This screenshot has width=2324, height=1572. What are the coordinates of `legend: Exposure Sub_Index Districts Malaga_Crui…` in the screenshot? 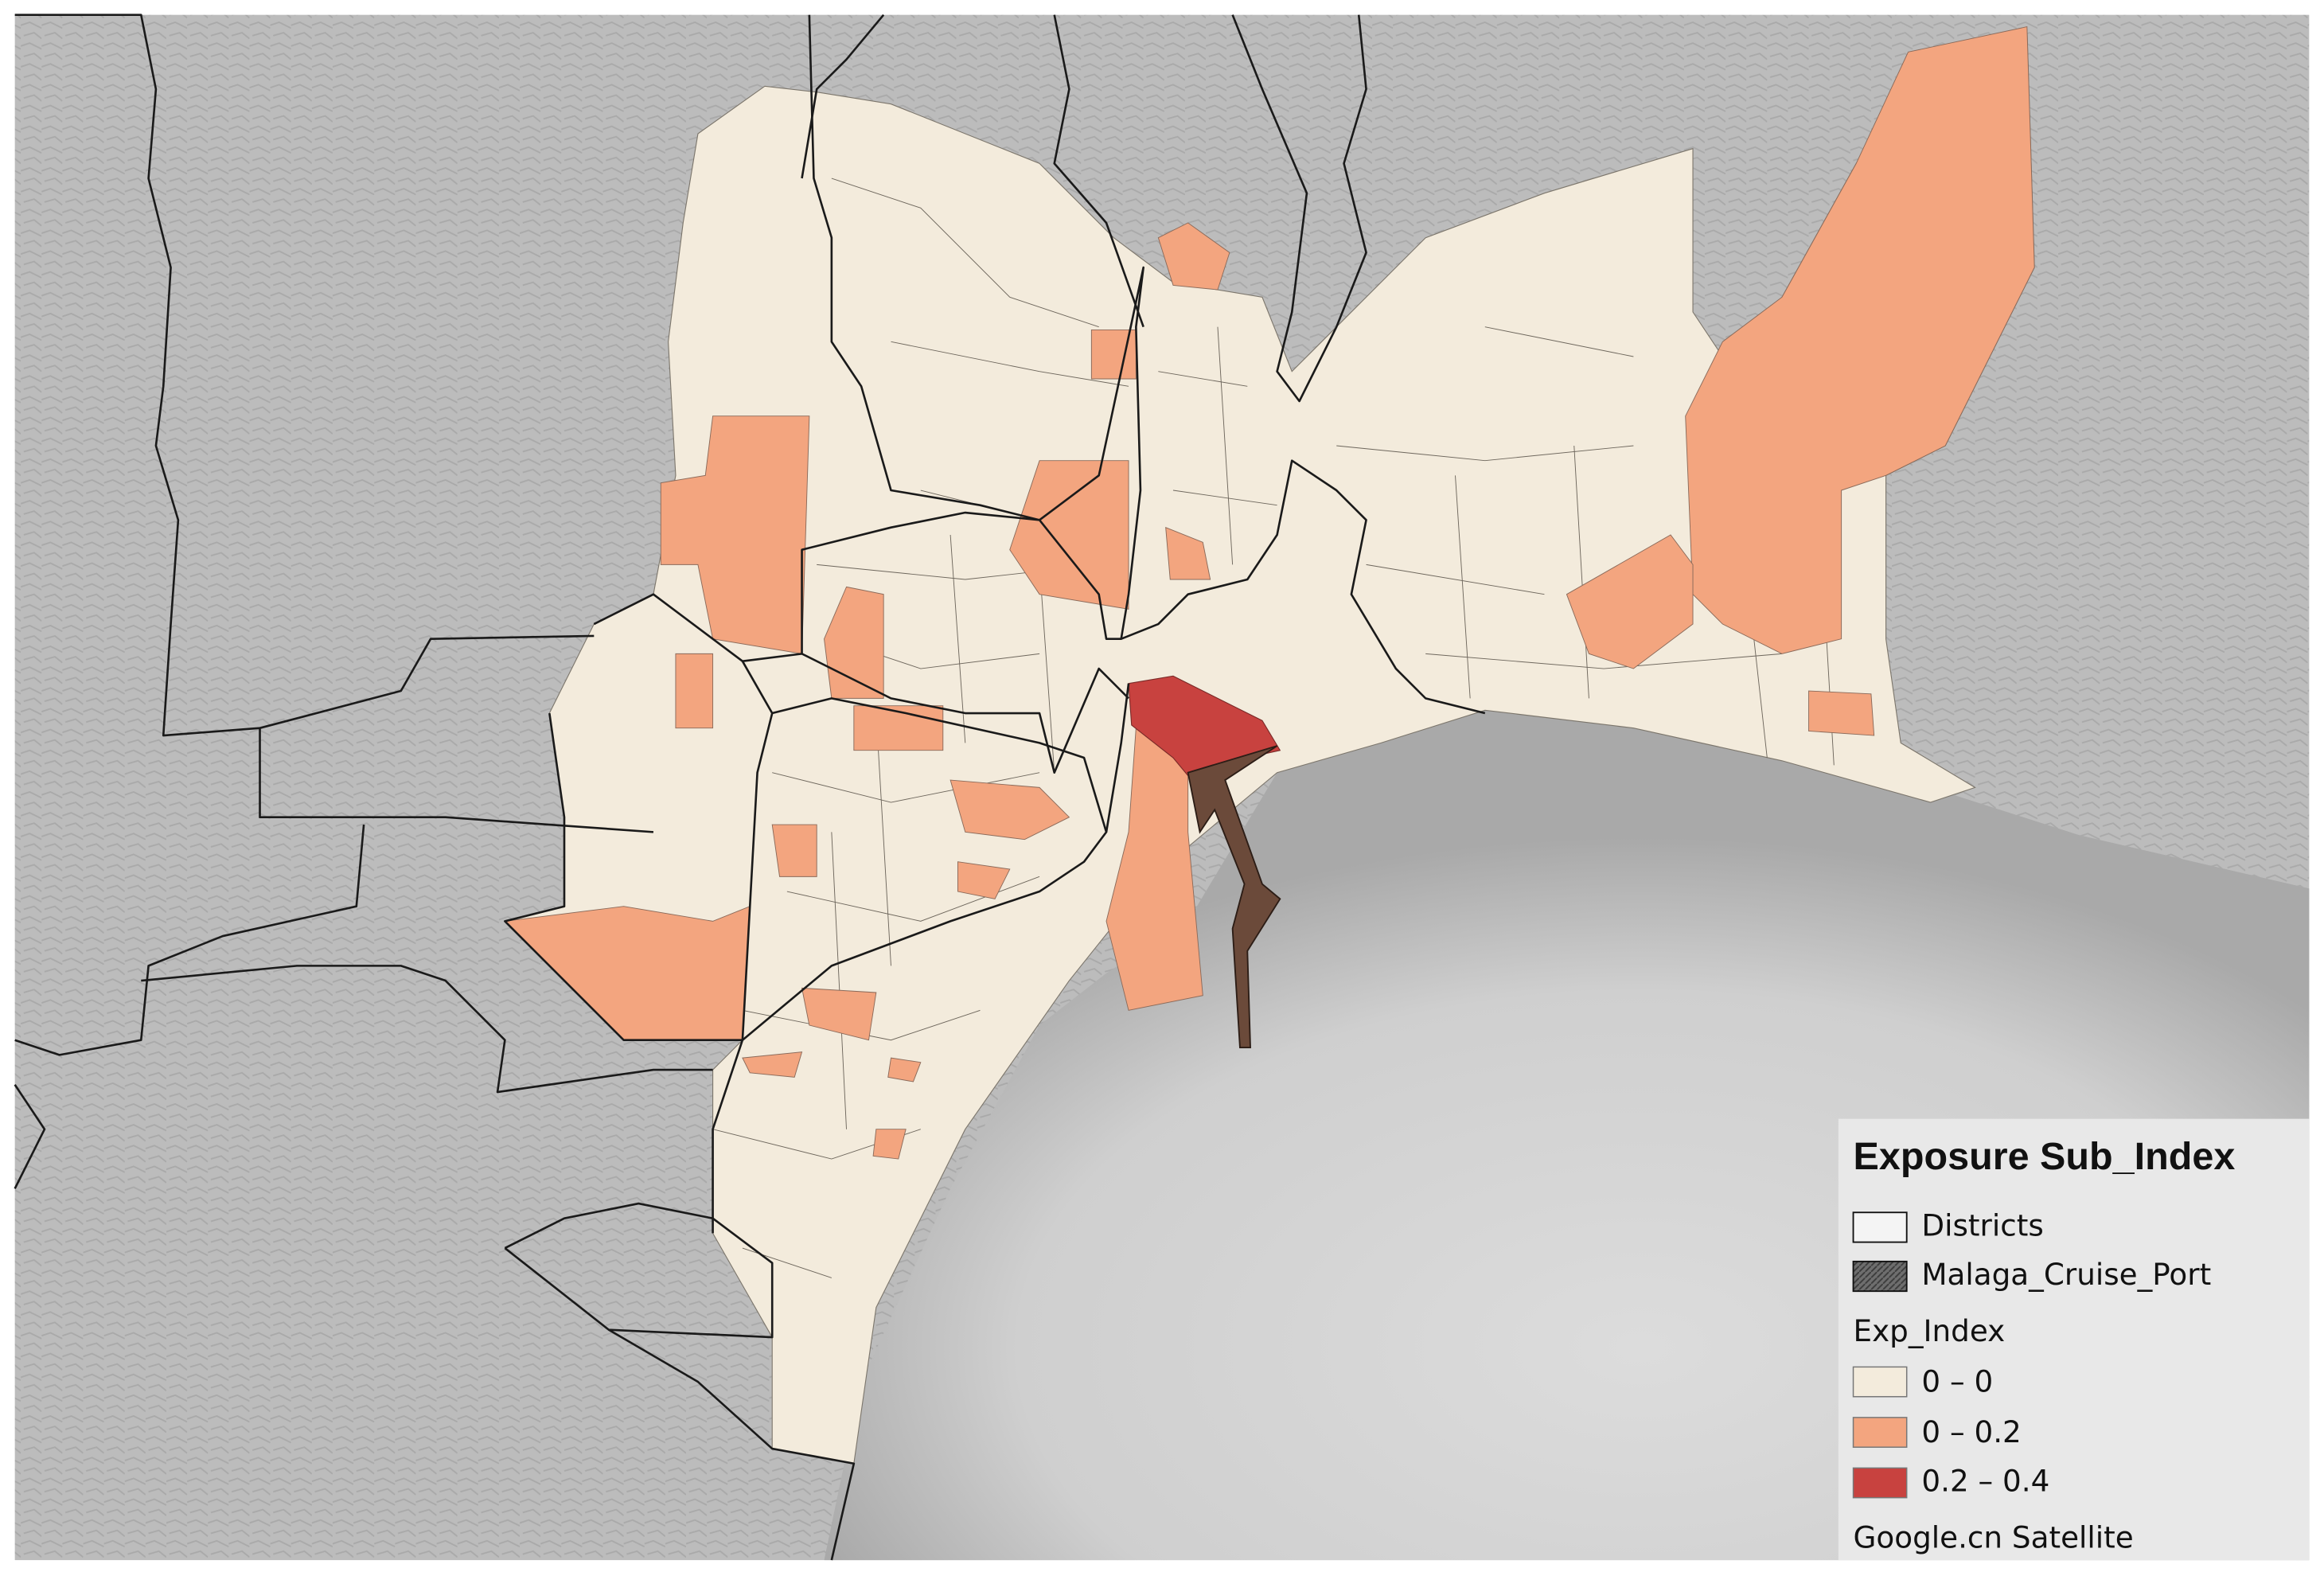 It's located at (2074, 1339).